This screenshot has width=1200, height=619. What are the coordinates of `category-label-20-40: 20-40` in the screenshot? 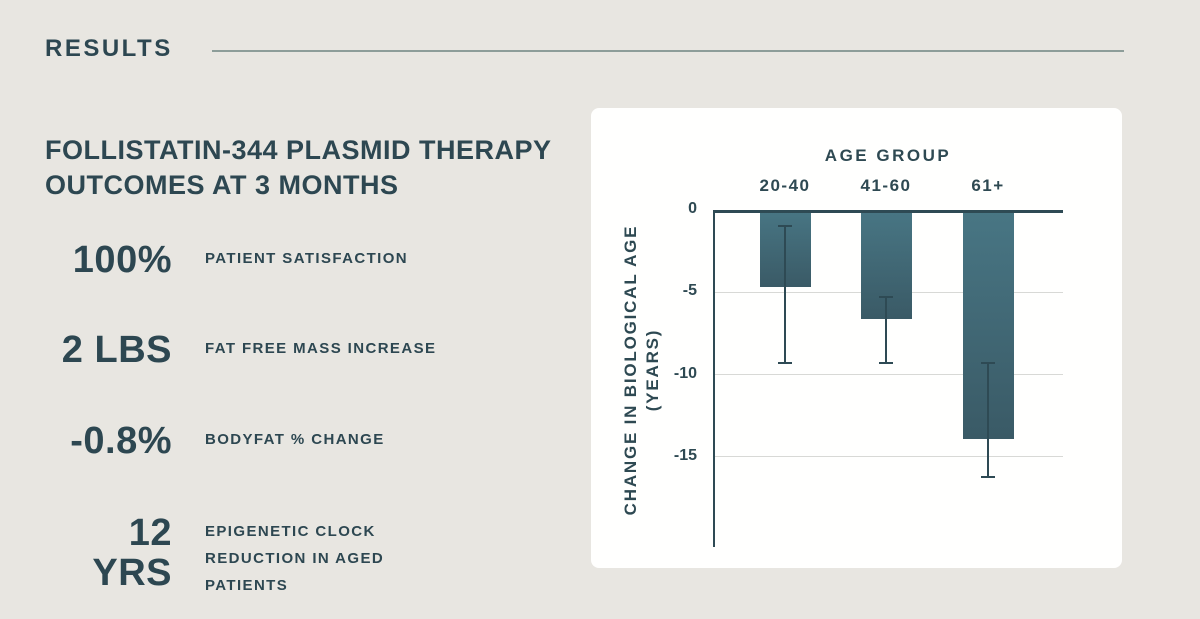 It's located at (785, 185).